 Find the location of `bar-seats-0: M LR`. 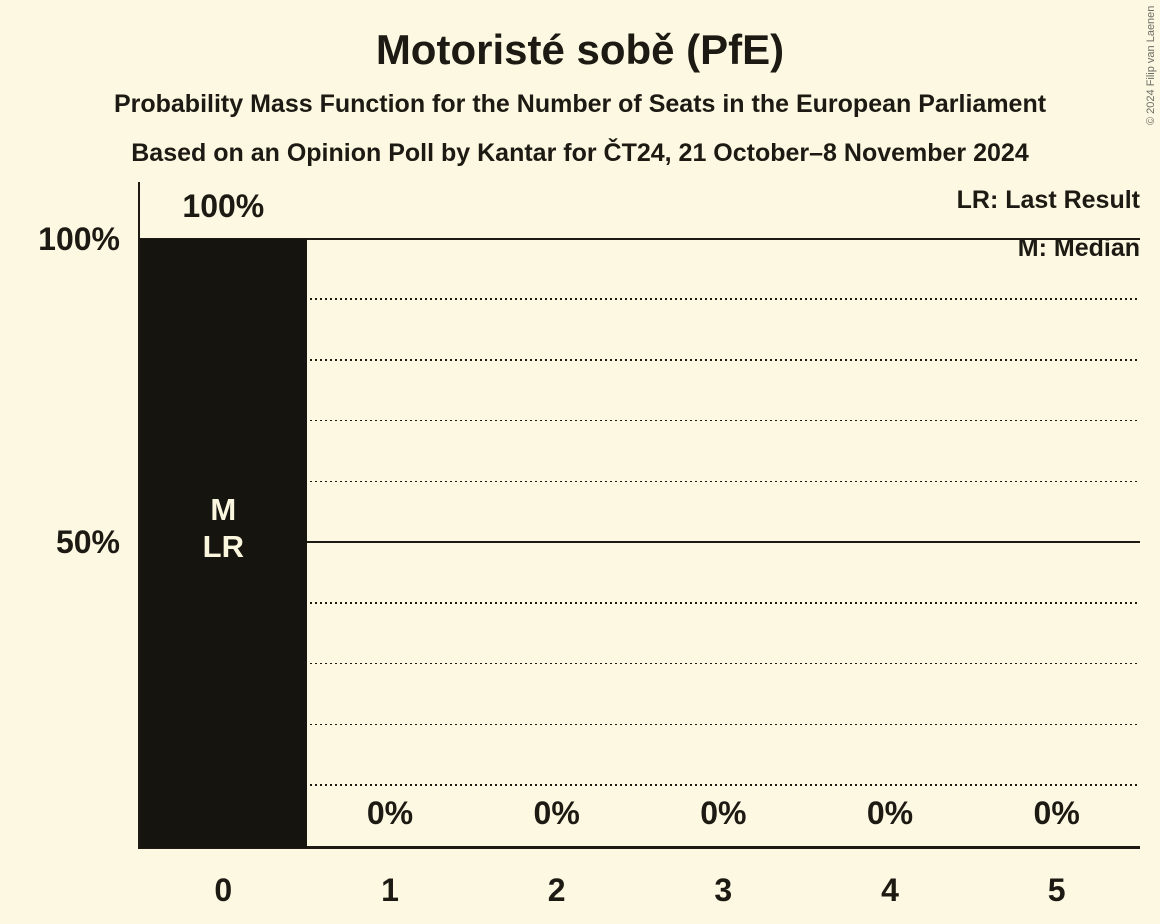

bar-seats-0: M LR is located at coordinates (223, 543).